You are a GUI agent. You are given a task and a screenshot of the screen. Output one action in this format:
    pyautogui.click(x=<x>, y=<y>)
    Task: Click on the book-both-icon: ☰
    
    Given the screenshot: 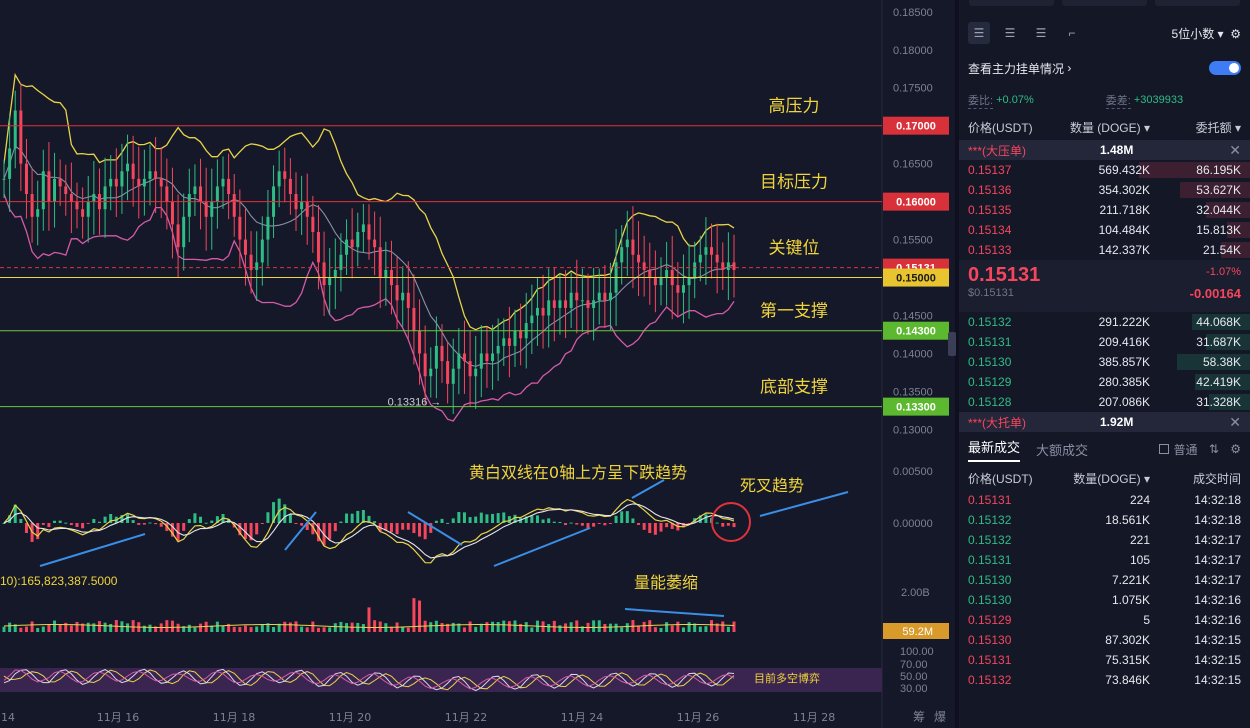 What is the action you would take?
    pyautogui.click(x=979, y=33)
    